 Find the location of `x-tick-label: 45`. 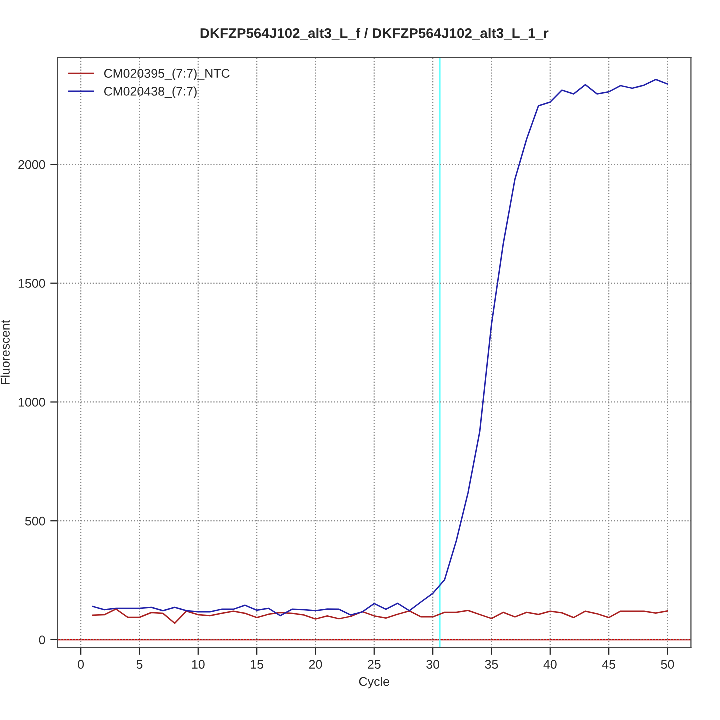

x-tick-label: 45 is located at coordinates (609, 664).